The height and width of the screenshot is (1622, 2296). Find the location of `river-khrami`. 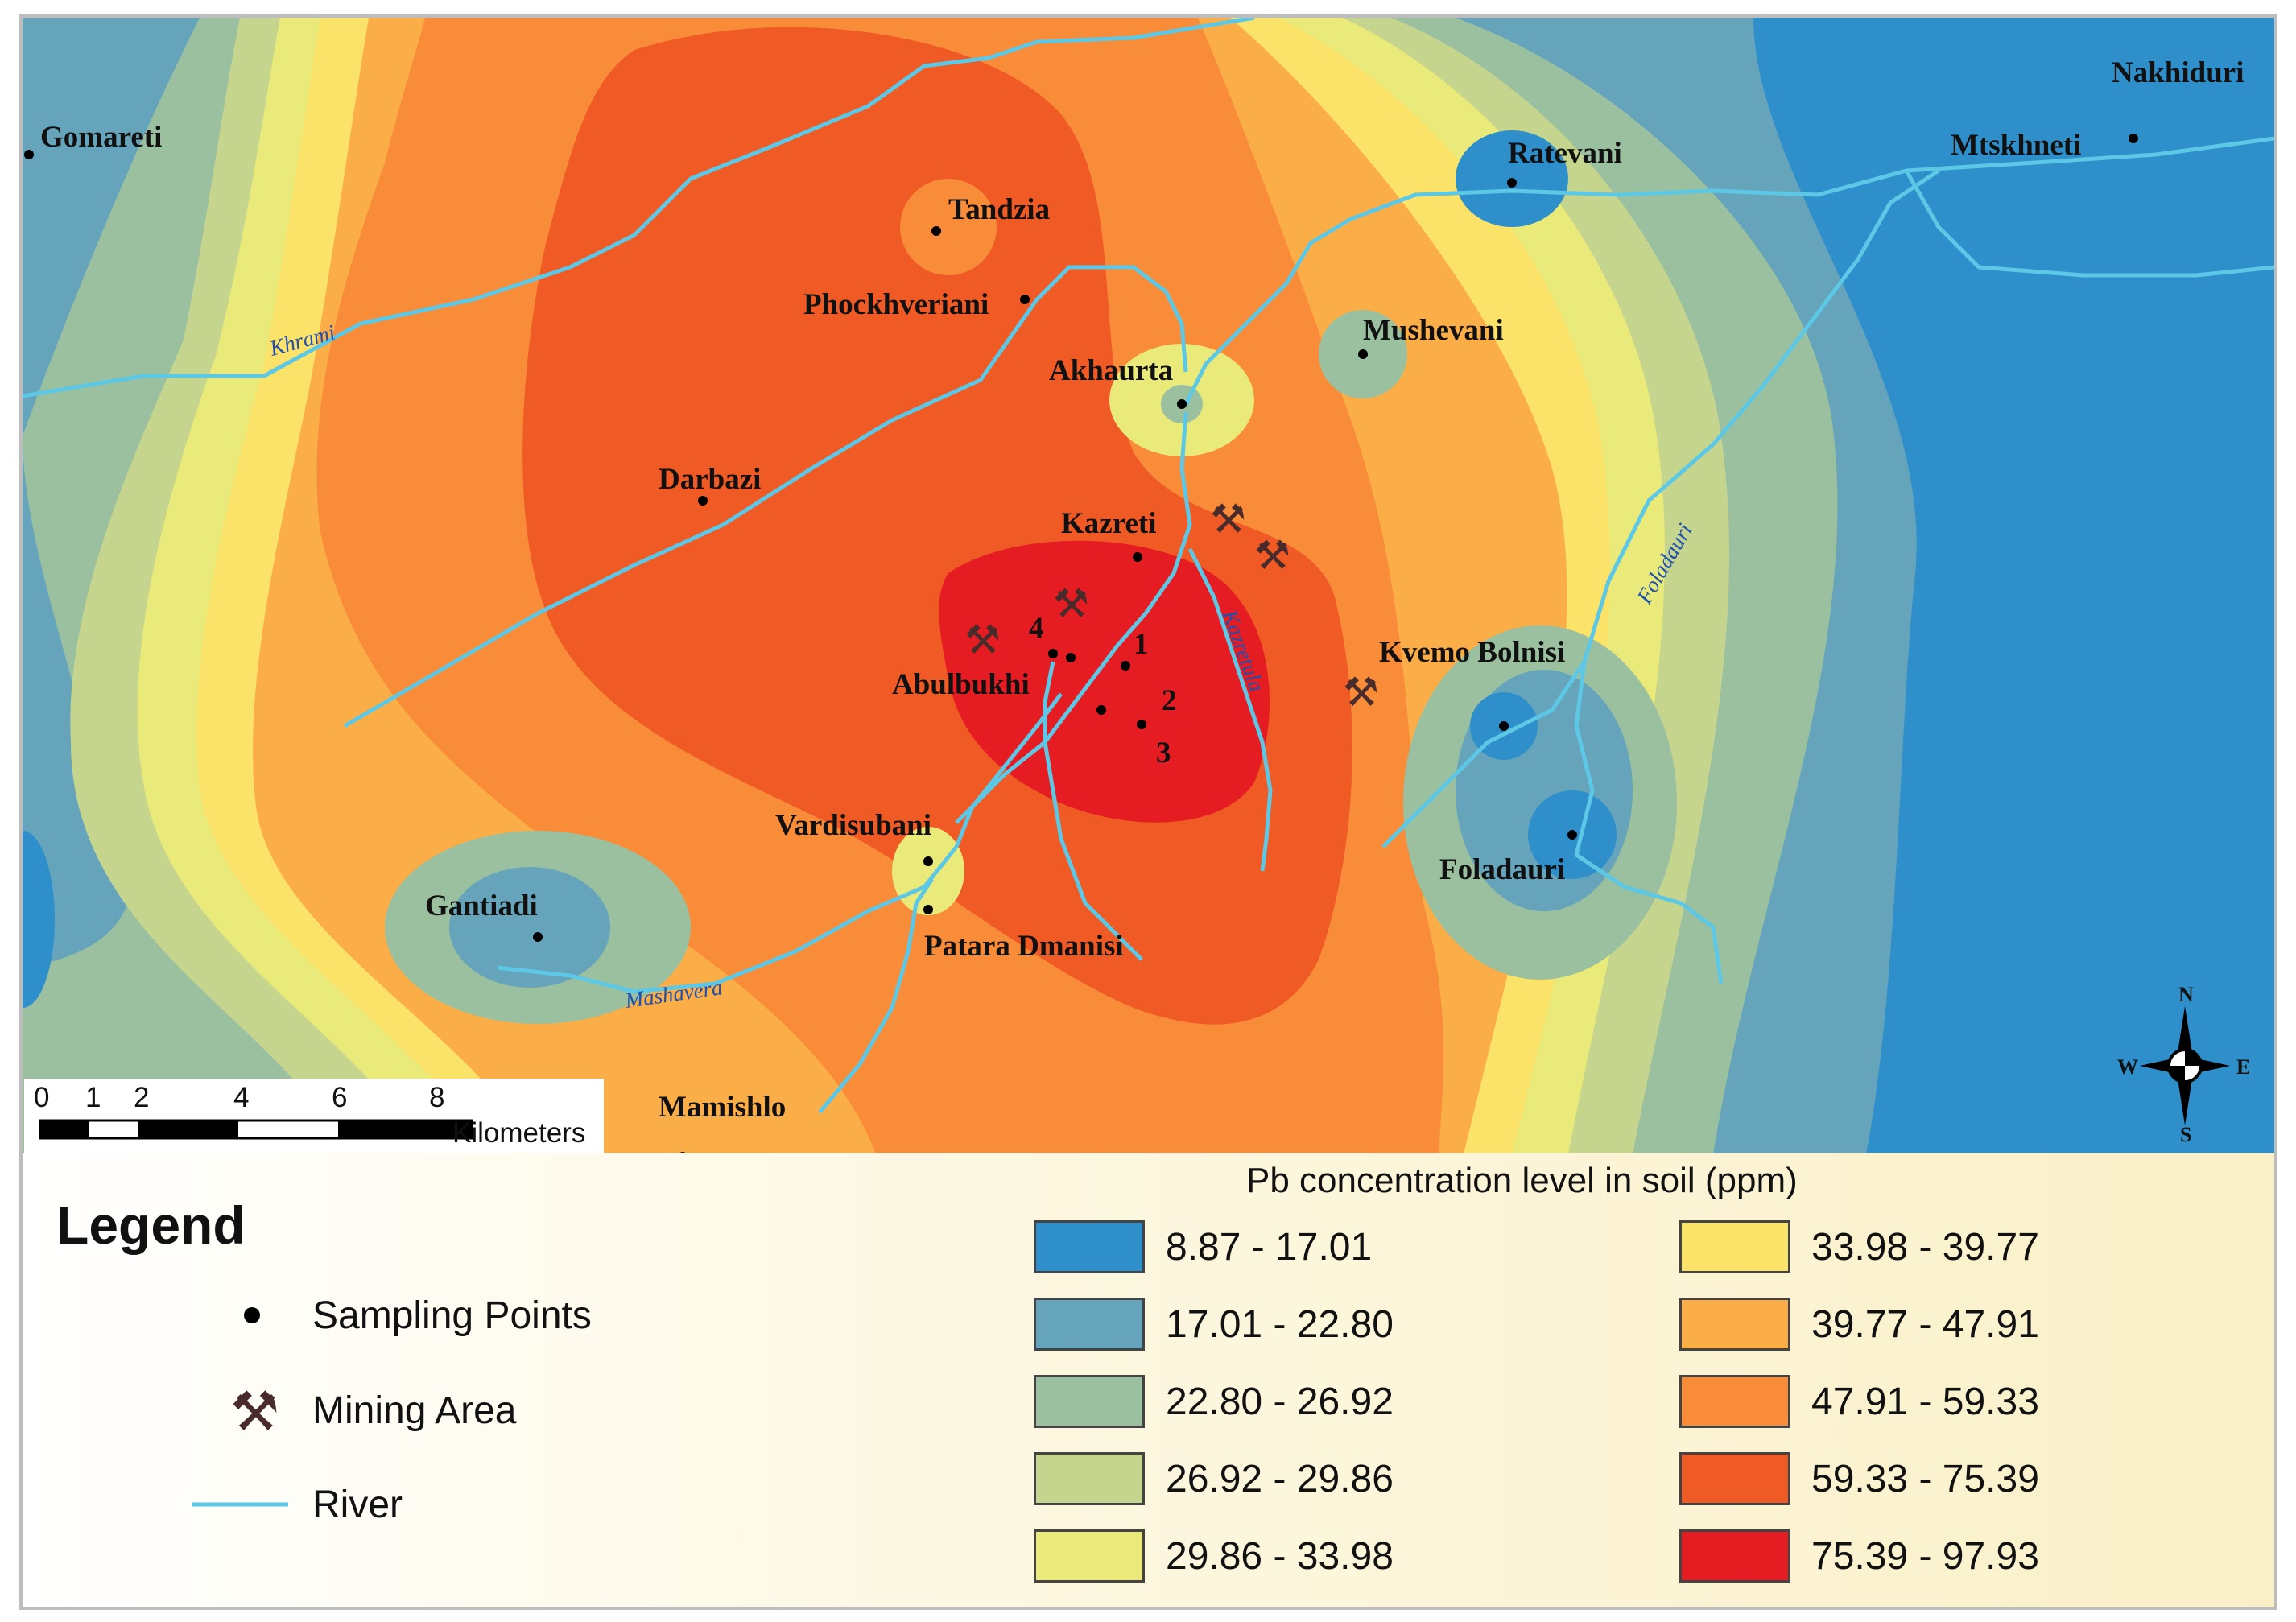

river-khrami is located at coordinates (639, 208).